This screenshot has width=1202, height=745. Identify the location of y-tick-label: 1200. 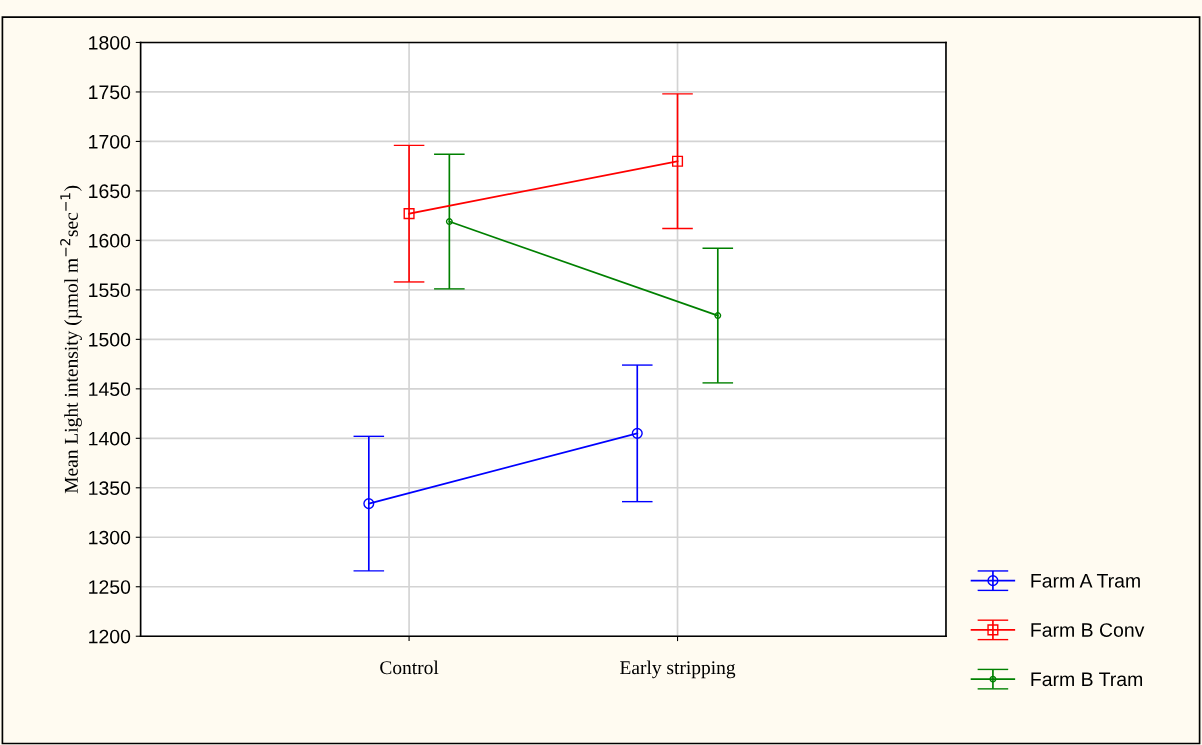
(110, 636).